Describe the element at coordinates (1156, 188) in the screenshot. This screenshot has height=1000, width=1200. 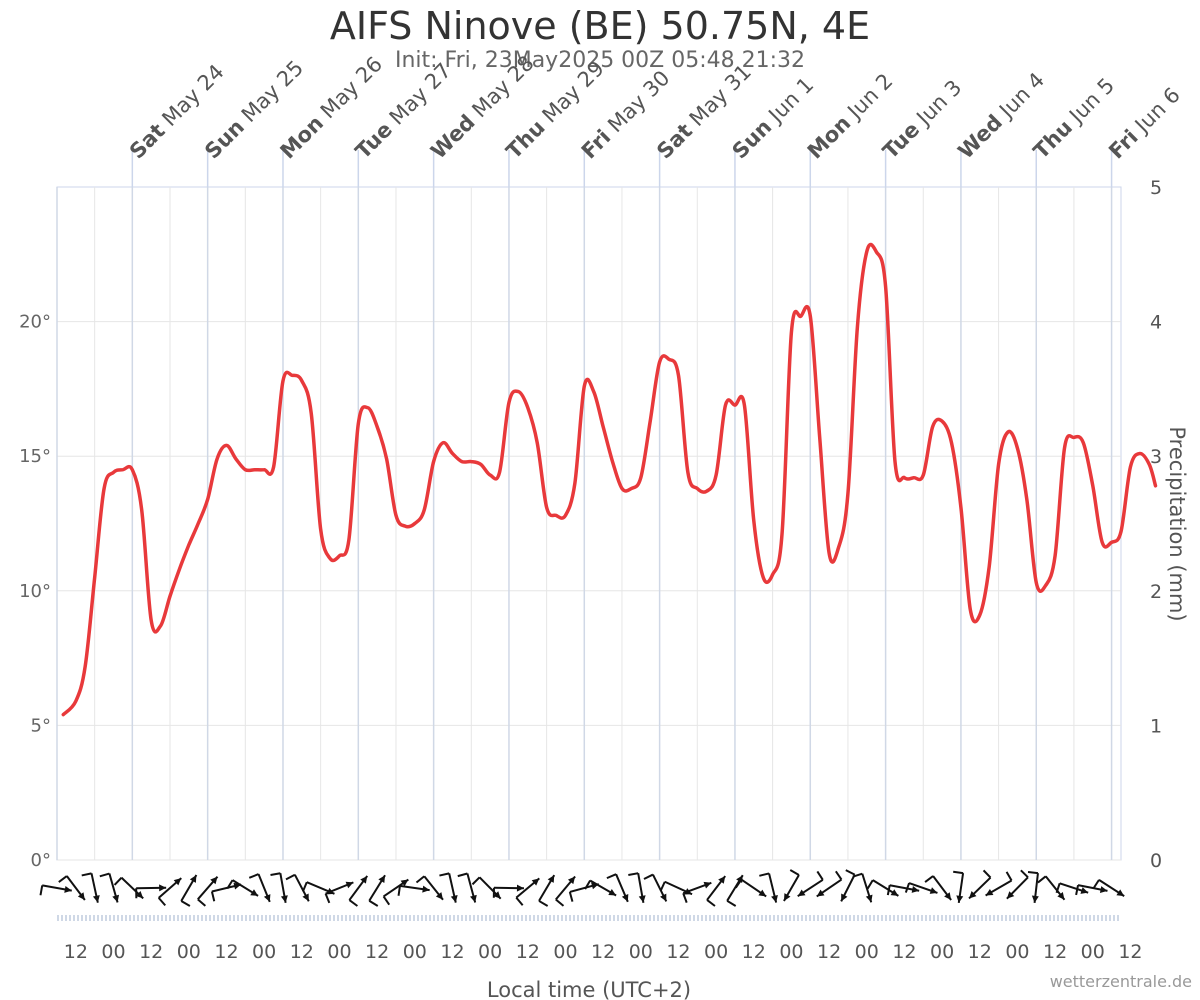
I see `y2-tick-label: 5` at that location.